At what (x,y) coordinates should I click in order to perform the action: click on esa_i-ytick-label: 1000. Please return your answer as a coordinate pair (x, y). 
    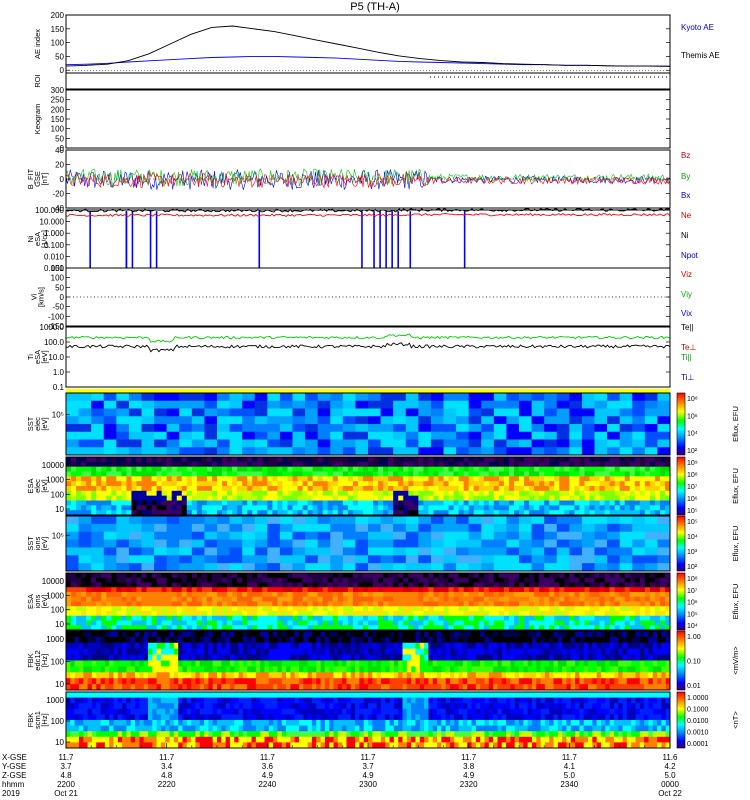
    Looking at the image, I should click on (55, 595).